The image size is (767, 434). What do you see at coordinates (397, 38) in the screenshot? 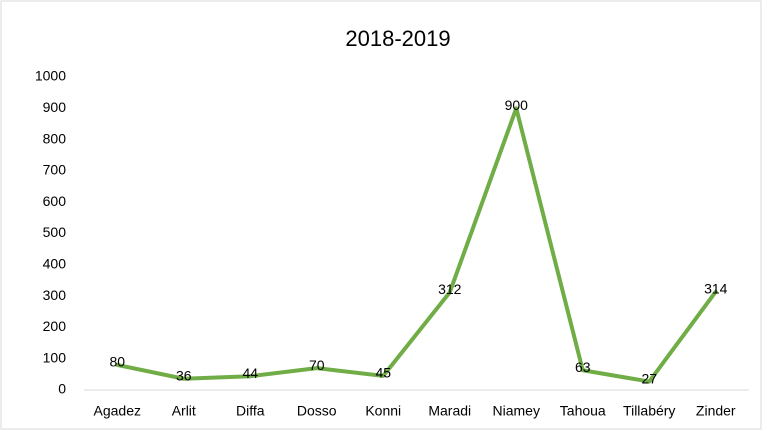
I see `chart-title: 2018-2019` at bounding box center [397, 38].